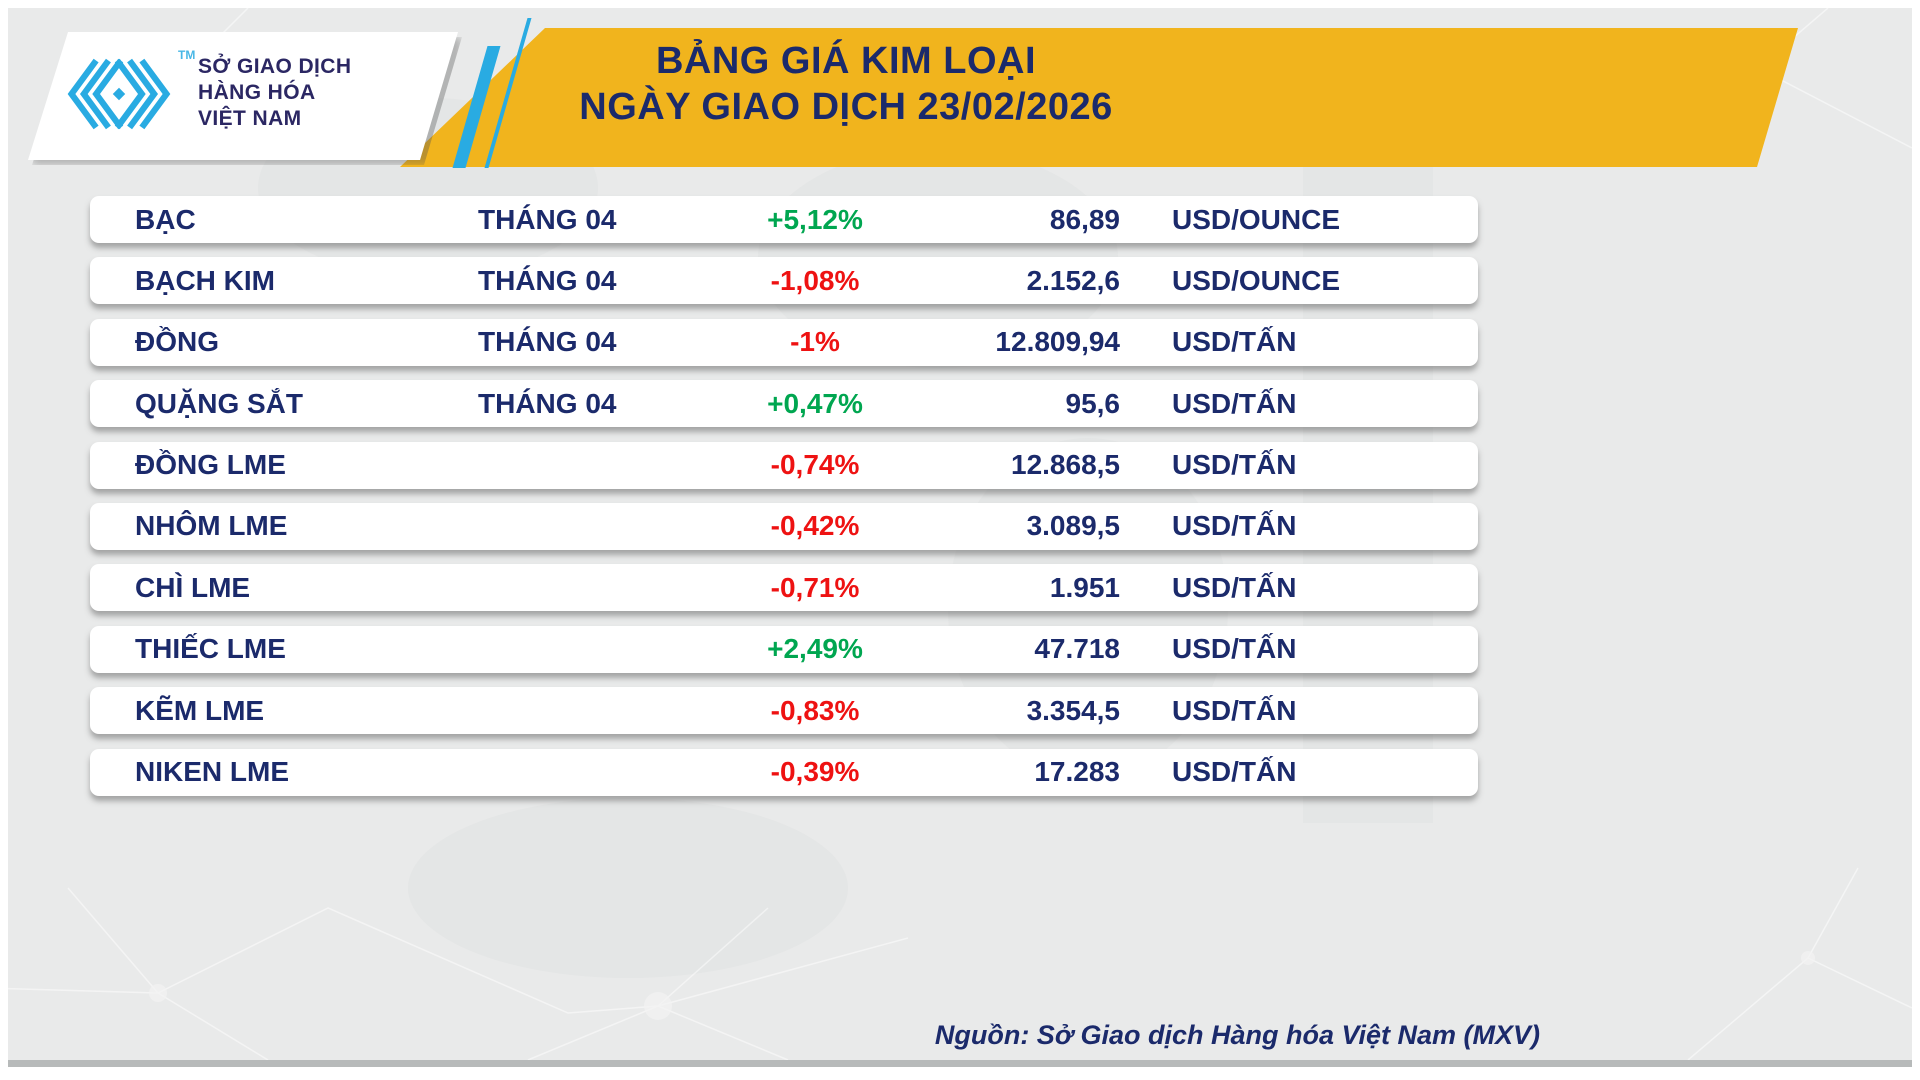 The image size is (1920, 1080). I want to click on table-row: NIKEN LME -0,39% 17.283 USD/TẤN, so click(784, 772).